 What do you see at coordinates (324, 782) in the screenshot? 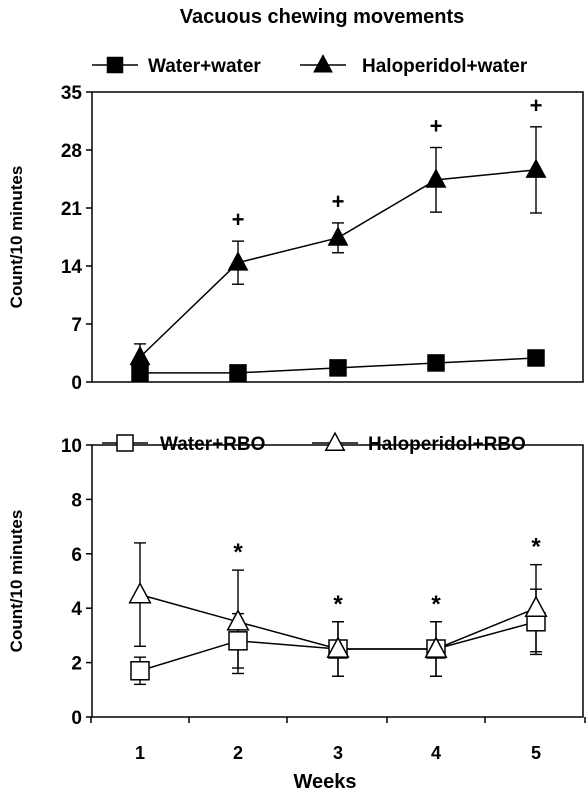
I see `x-axis-label: Weeks` at bounding box center [324, 782].